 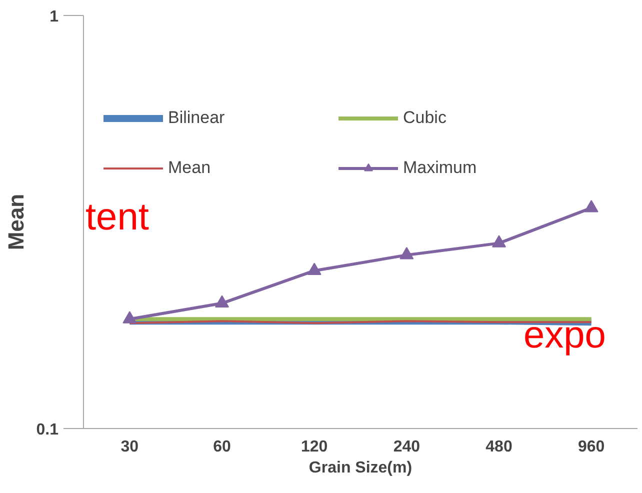 What do you see at coordinates (129, 447) in the screenshot?
I see `x-tick-label: 30` at bounding box center [129, 447].